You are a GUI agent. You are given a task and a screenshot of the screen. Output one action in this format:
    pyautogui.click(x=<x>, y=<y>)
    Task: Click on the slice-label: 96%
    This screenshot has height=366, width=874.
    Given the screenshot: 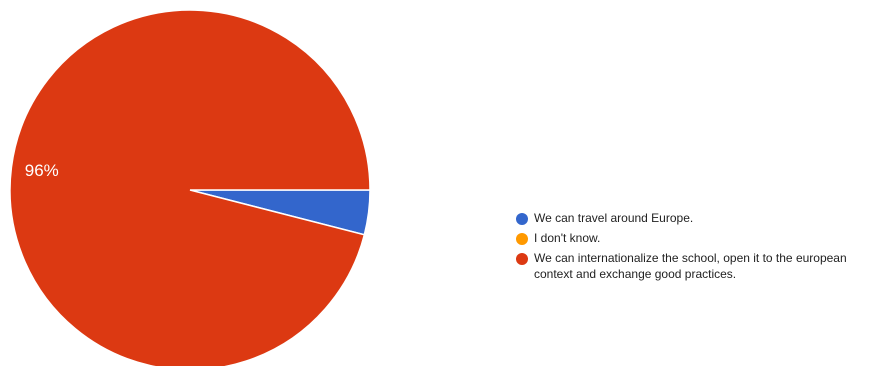 What is the action you would take?
    pyautogui.click(x=42, y=170)
    